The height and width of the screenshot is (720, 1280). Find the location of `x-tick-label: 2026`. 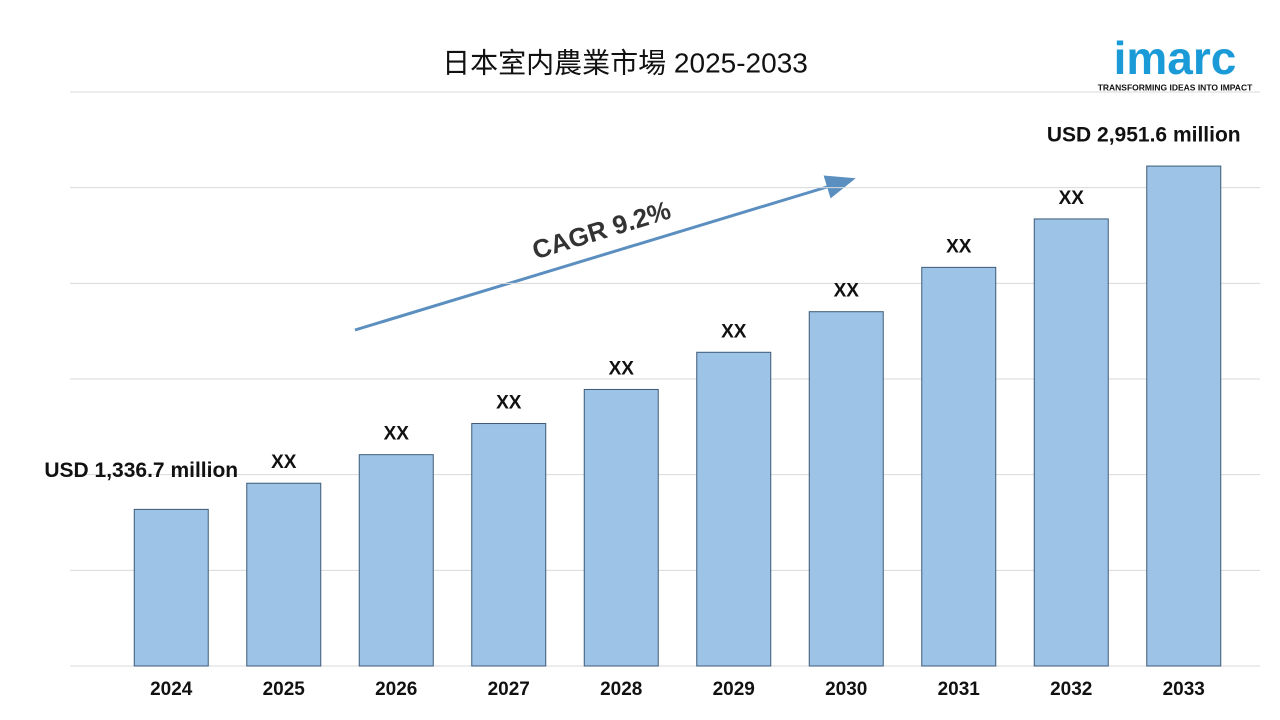

x-tick-label: 2026 is located at coordinates (396, 689).